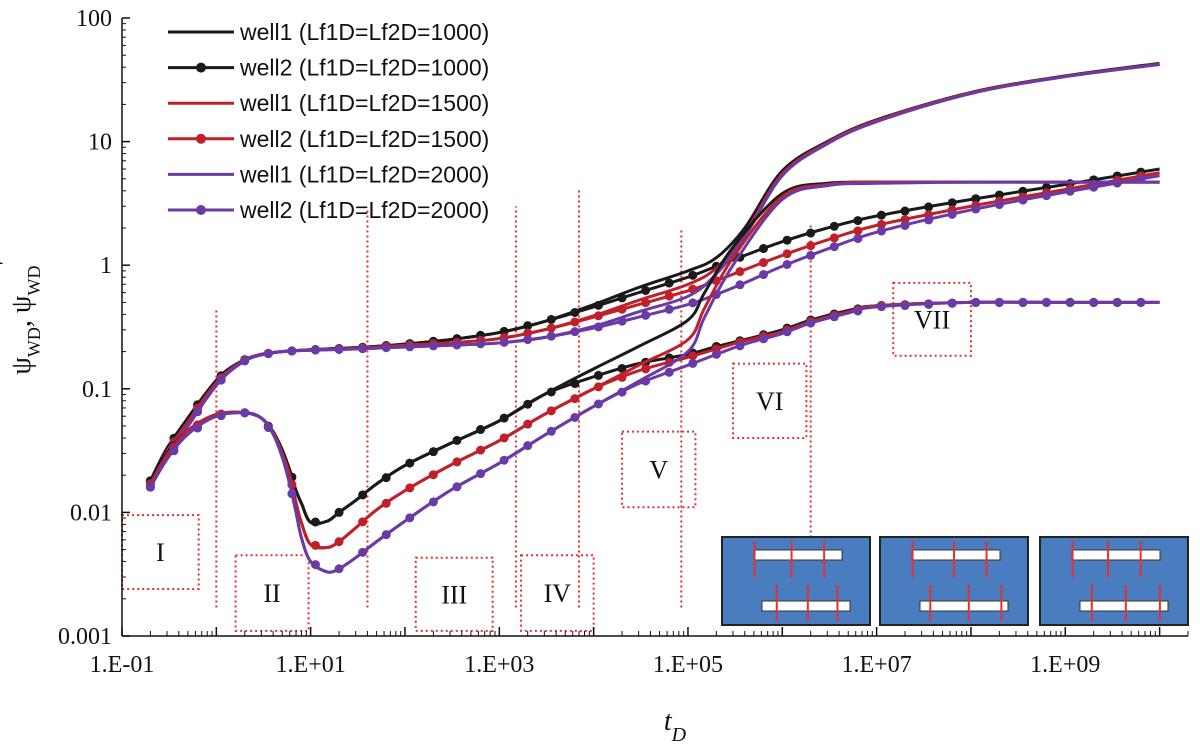  What do you see at coordinates (877, 665) in the screenshot?
I see `x-tick-label: 1.E+07` at bounding box center [877, 665].